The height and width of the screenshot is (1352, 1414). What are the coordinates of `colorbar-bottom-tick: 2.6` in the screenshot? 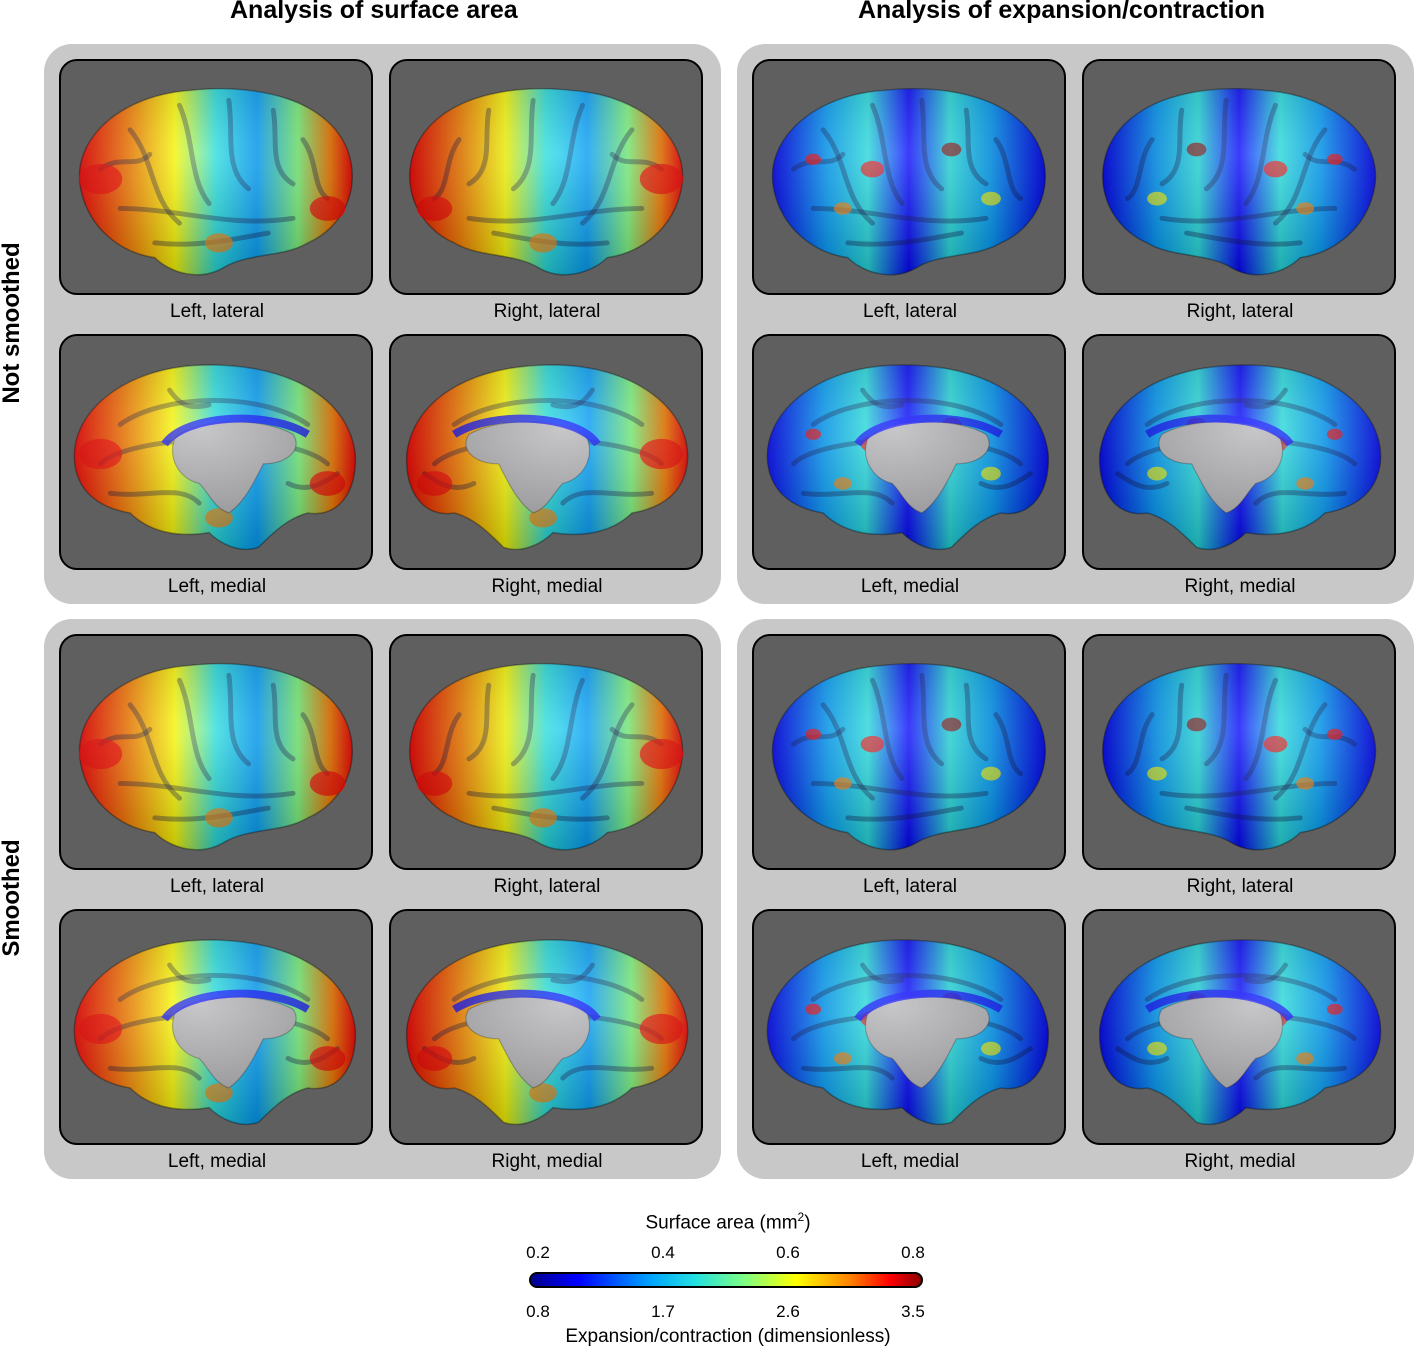 It's located at (788, 1311).